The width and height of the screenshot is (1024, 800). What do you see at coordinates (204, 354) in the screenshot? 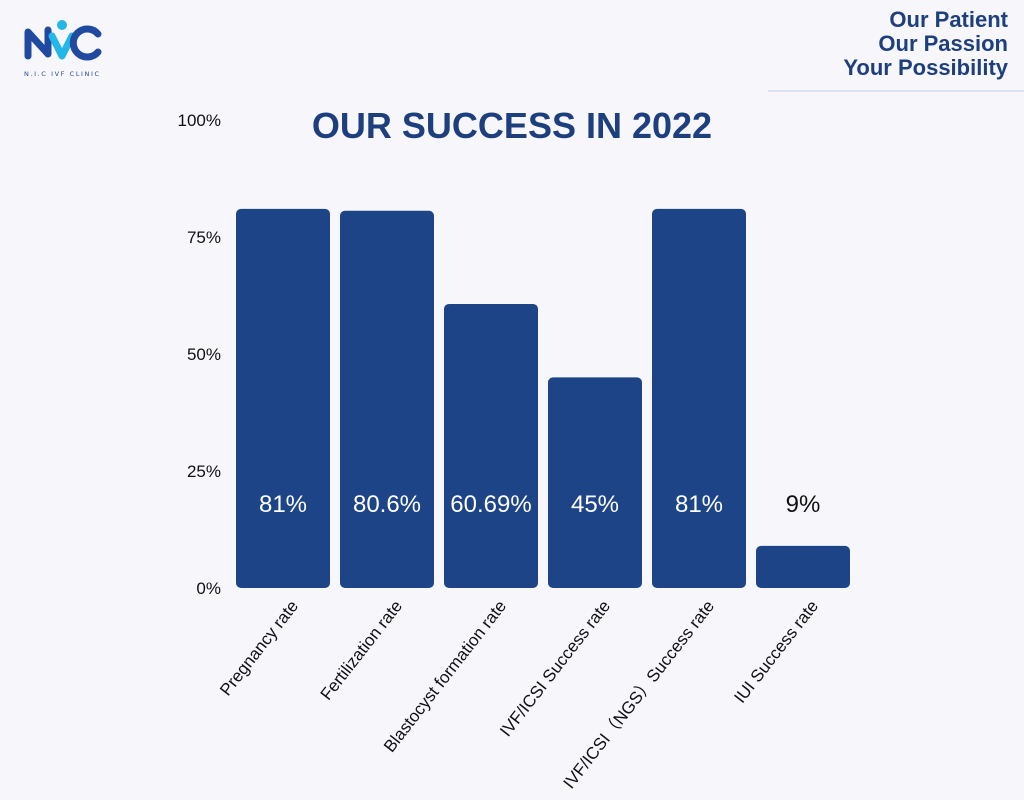
I see `y-tick-label: 50%` at bounding box center [204, 354].